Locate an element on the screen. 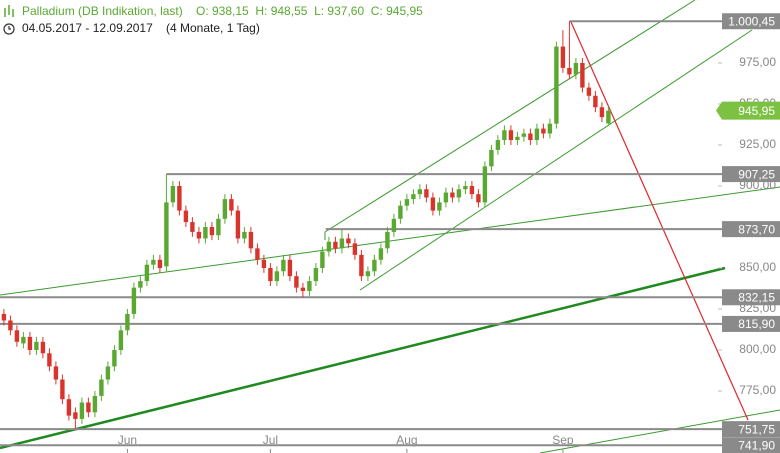  ohlc-values: O: 938,15 H: 948,55 L: 937,60 C: 945,95 is located at coordinates (309, 11).